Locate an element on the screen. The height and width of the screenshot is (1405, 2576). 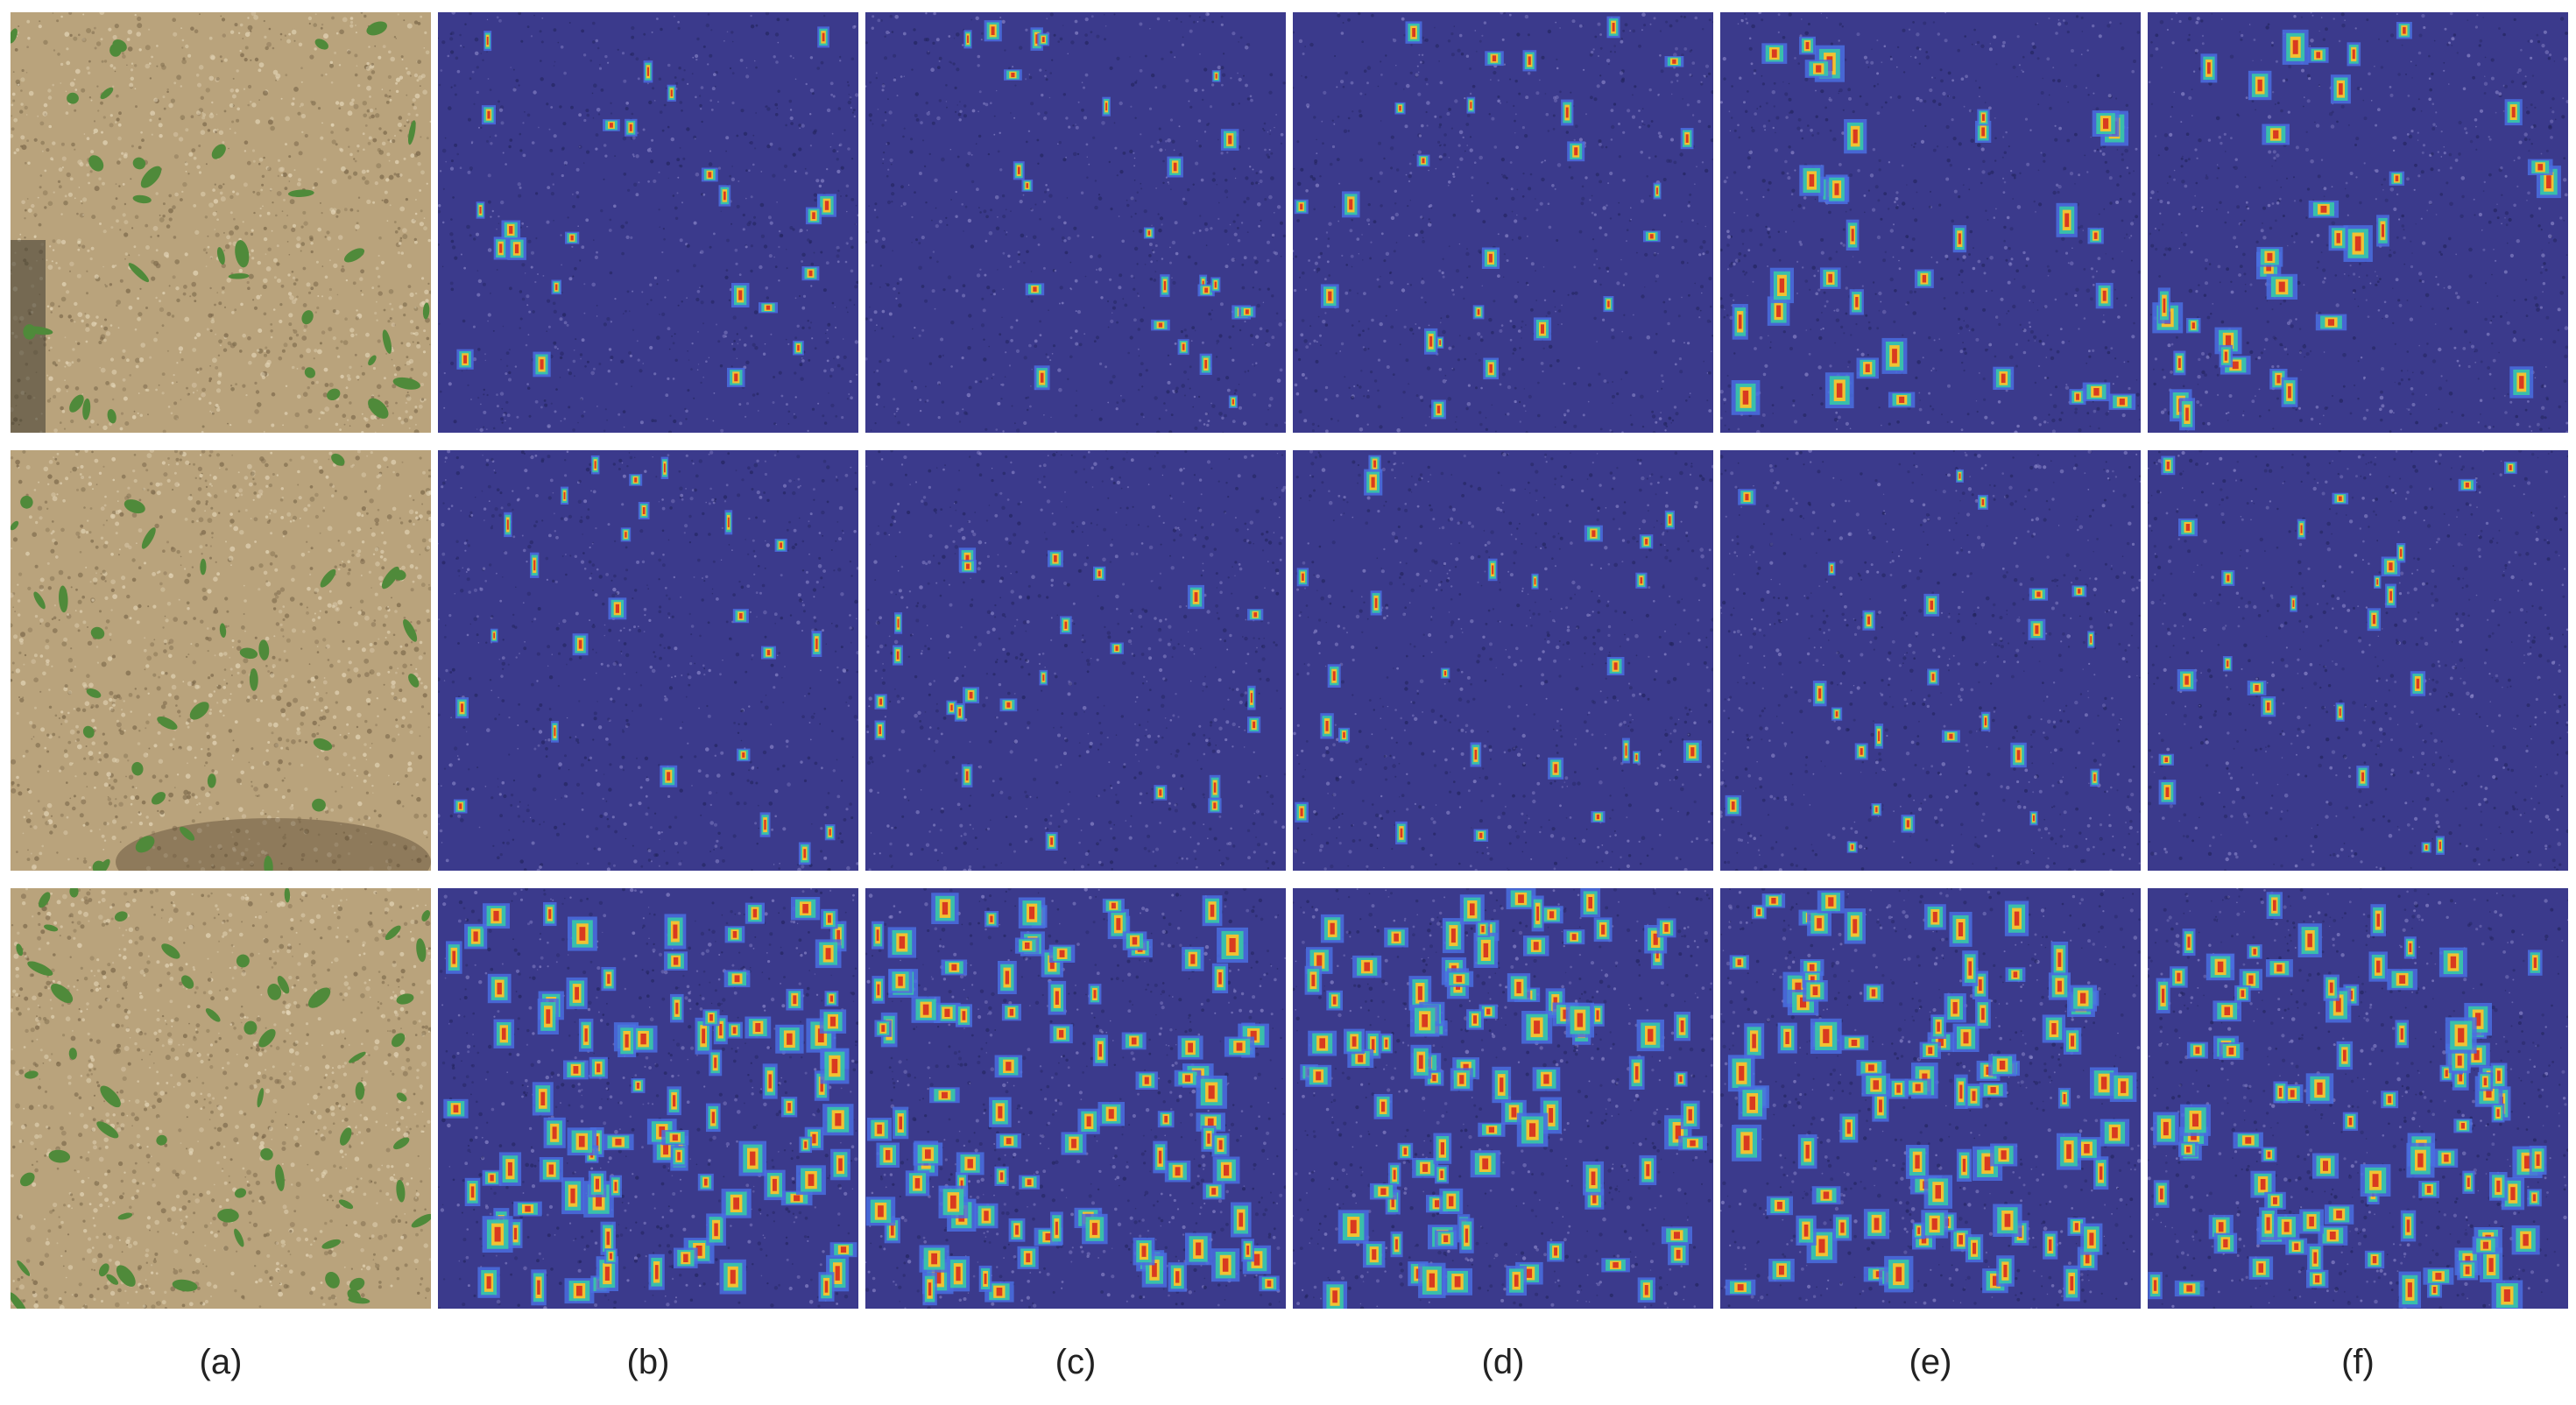
panel-caption: (b) is located at coordinates (648, 1362).